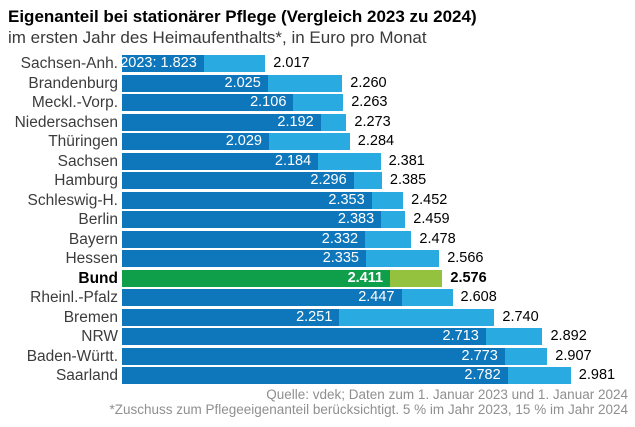  Describe the element at coordinates (437, 238) in the screenshot. I see `value-2024-label: 2.478` at that location.